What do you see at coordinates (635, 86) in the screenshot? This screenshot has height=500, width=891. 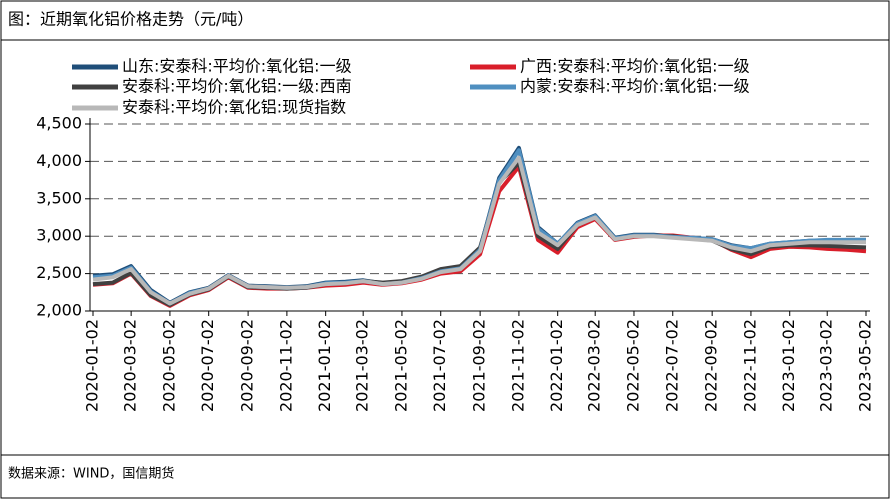 I see `legend-label: 内蒙:安泰科:平均价:氧化铝:一级` at bounding box center [635, 86].